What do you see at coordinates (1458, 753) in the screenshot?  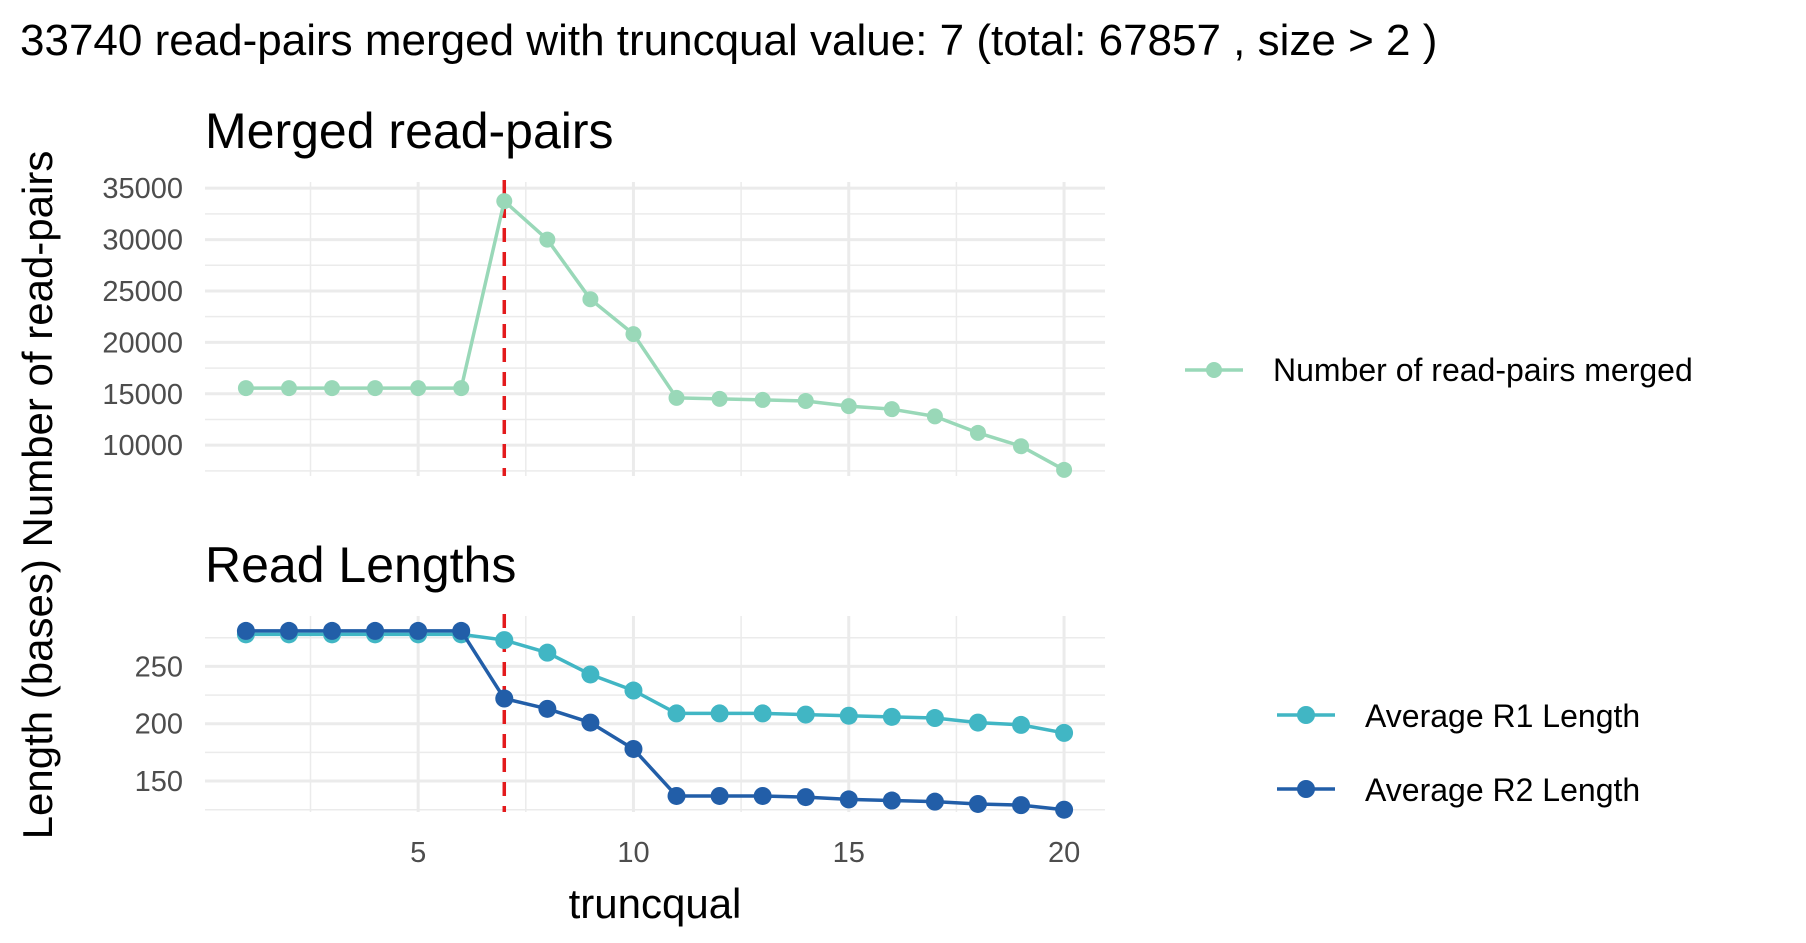 I see `legend-lengths: Average R1 Length Average R2 Length` at bounding box center [1458, 753].